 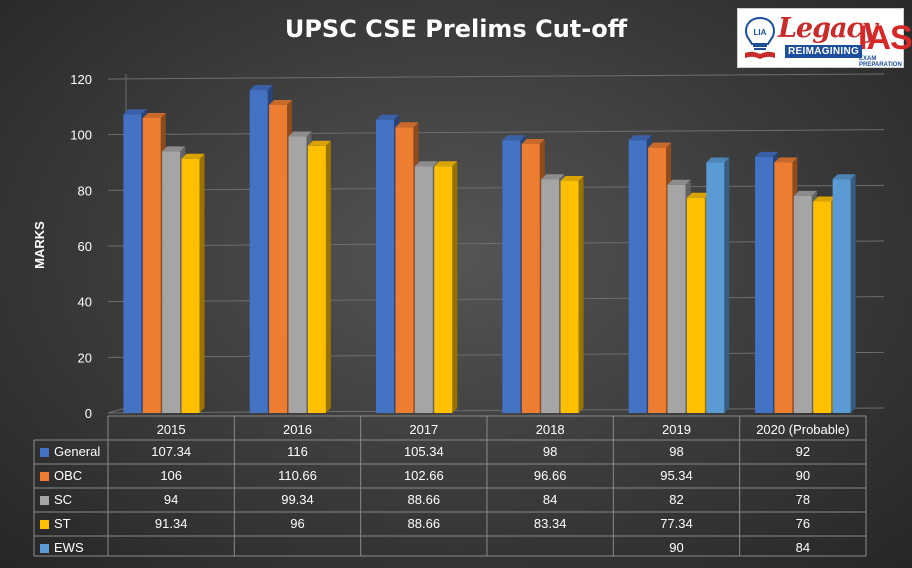 I want to click on data-table-value: 77.34, so click(x=676, y=523).